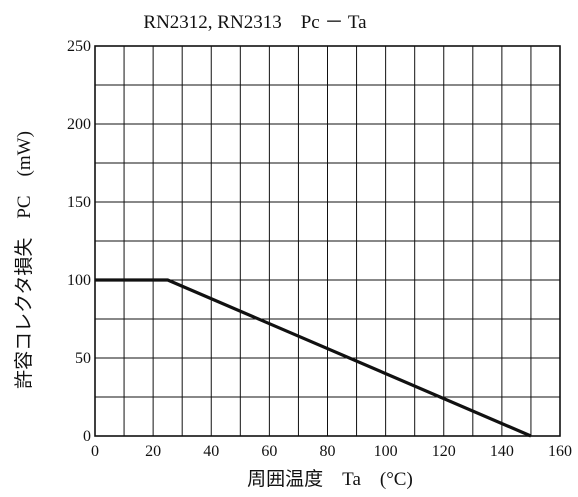 This screenshot has width=578, height=497. What do you see at coordinates (269, 451) in the screenshot?
I see `x-tick-label: 60` at bounding box center [269, 451].